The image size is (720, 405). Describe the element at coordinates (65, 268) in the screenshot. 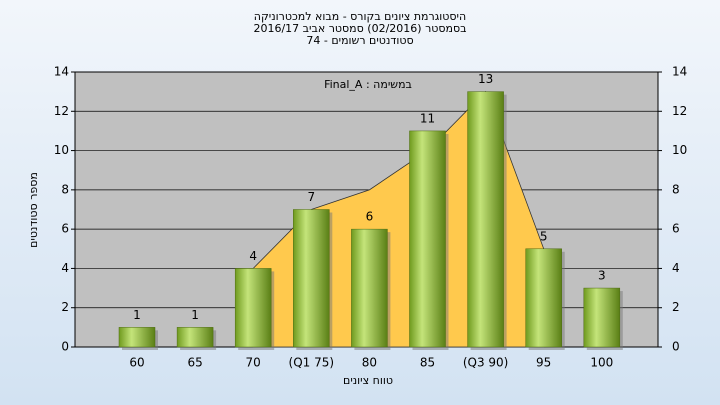

I see `y-tick-label: 4` at that location.